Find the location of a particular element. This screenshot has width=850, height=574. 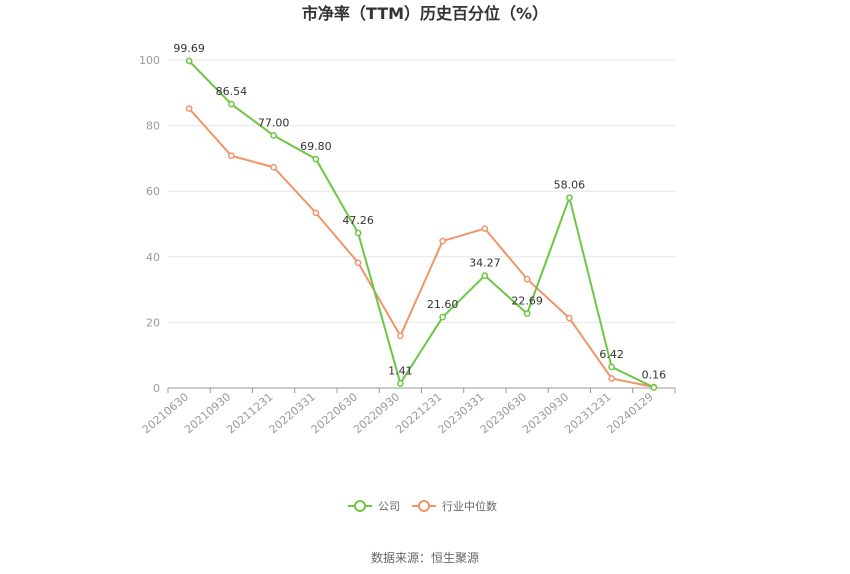

y-axis: 0 20 40 60 80 100 is located at coordinates (149, 224).